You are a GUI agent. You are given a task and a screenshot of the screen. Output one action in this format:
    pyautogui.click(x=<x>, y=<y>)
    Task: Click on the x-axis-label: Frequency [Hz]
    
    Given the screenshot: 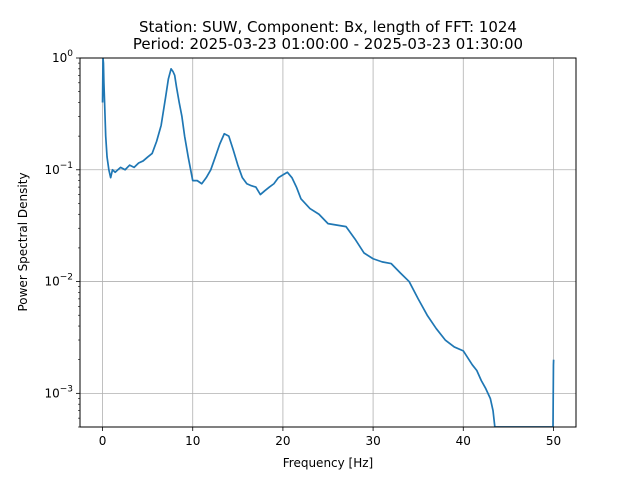 What is the action you would take?
    pyautogui.click(x=328, y=463)
    